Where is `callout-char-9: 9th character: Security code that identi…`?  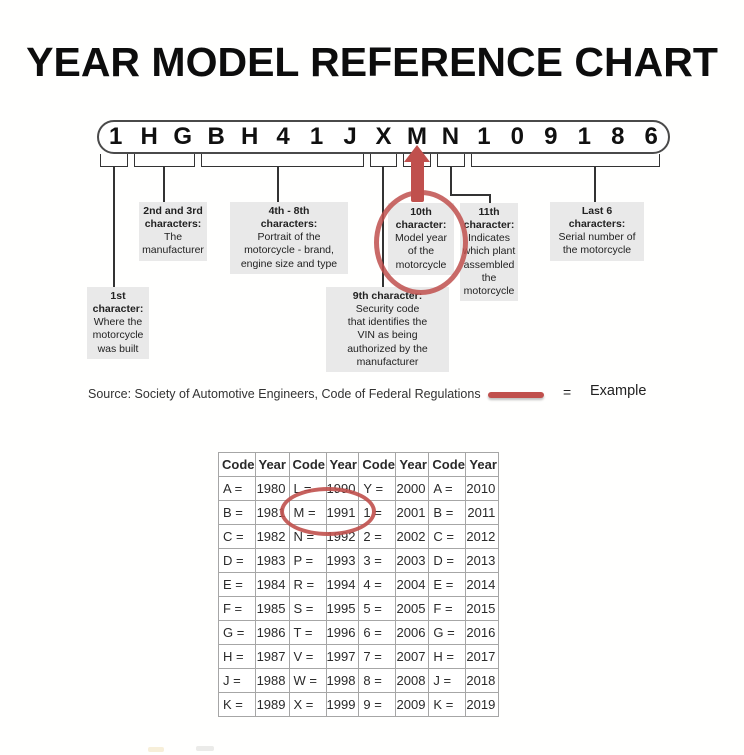 callout-char-9: 9th character: Security code that identi… is located at coordinates (387, 329).